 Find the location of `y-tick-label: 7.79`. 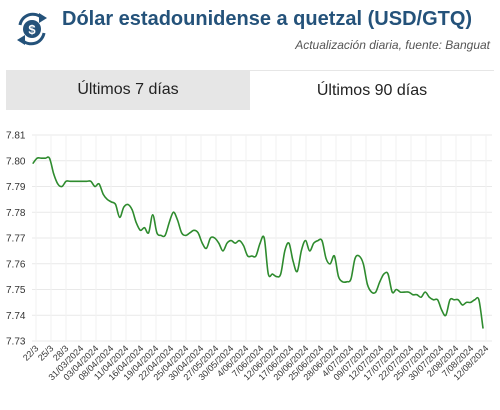

y-tick-label: 7.79 is located at coordinates (16, 187).